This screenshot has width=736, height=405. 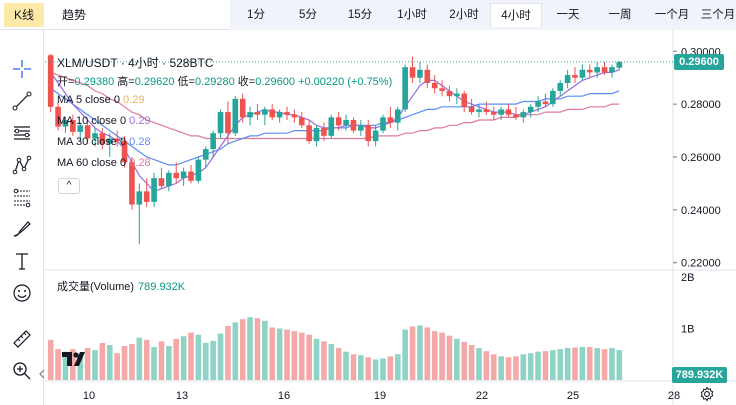 I want to click on timeframe-tab: 4小时, so click(x=516, y=15).